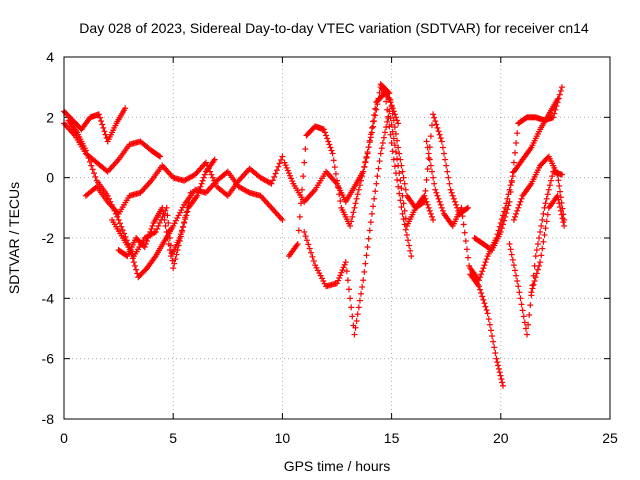 This screenshot has width=640, height=480. Describe the element at coordinates (283, 438) in the screenshot. I see `x-tick-label: 10` at that location.